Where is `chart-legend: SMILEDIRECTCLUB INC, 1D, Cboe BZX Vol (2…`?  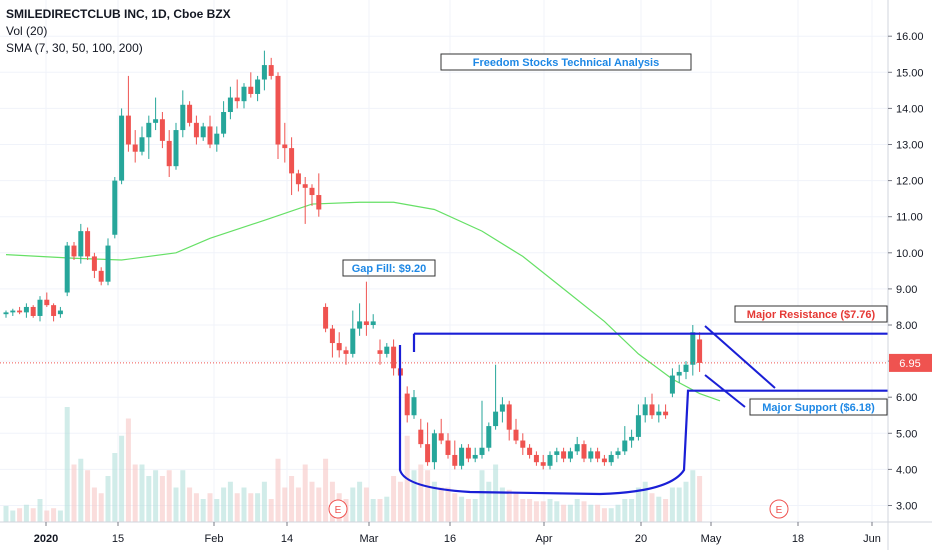 chart-legend: SMILEDIRECTCLUB INC, 1D, Cboe BZX Vol (2… is located at coordinates (118, 31).